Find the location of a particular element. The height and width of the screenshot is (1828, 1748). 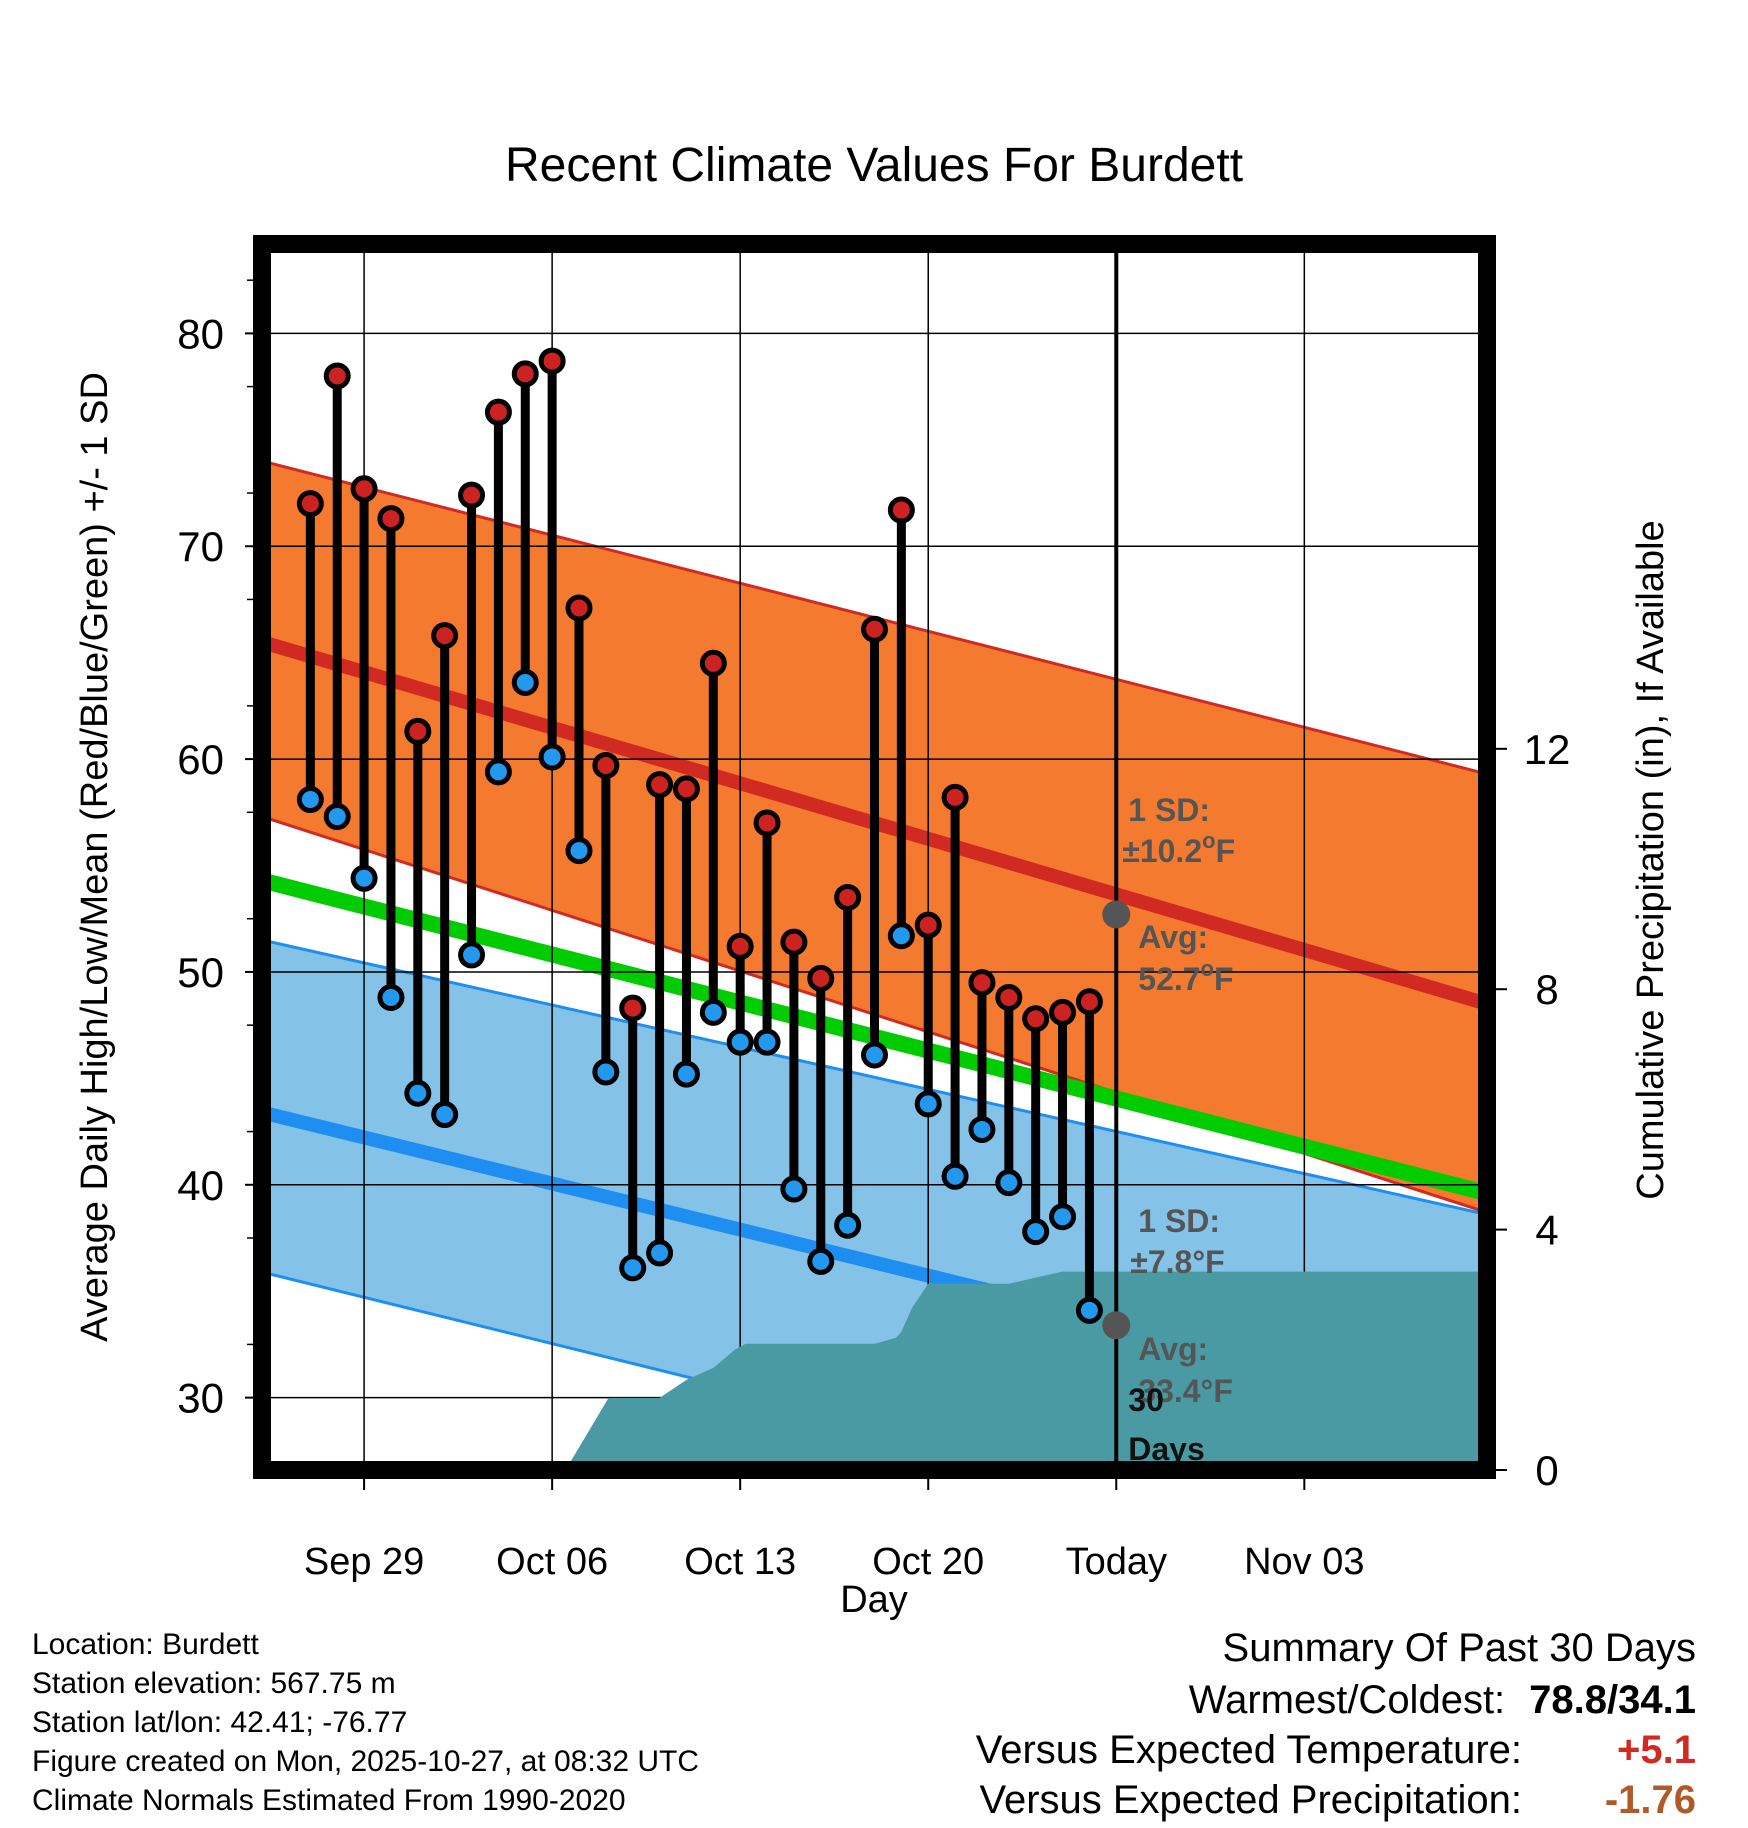

x-tick-label: Today is located at coordinates (1116, 1562).